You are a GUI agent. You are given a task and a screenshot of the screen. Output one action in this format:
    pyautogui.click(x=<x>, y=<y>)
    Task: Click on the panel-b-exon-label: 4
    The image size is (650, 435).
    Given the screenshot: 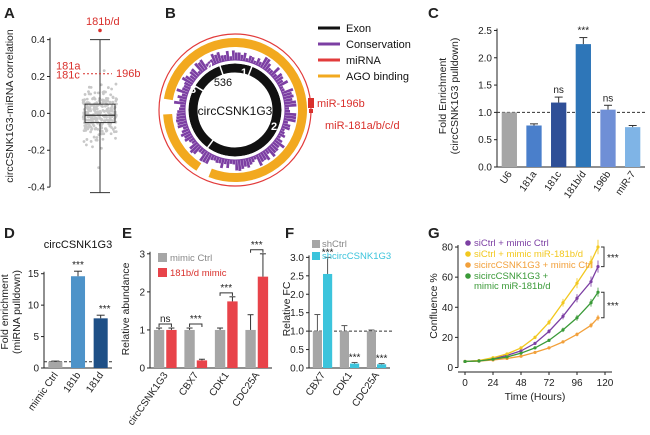 What is the action you would take?
    pyautogui.click(x=210, y=67)
    